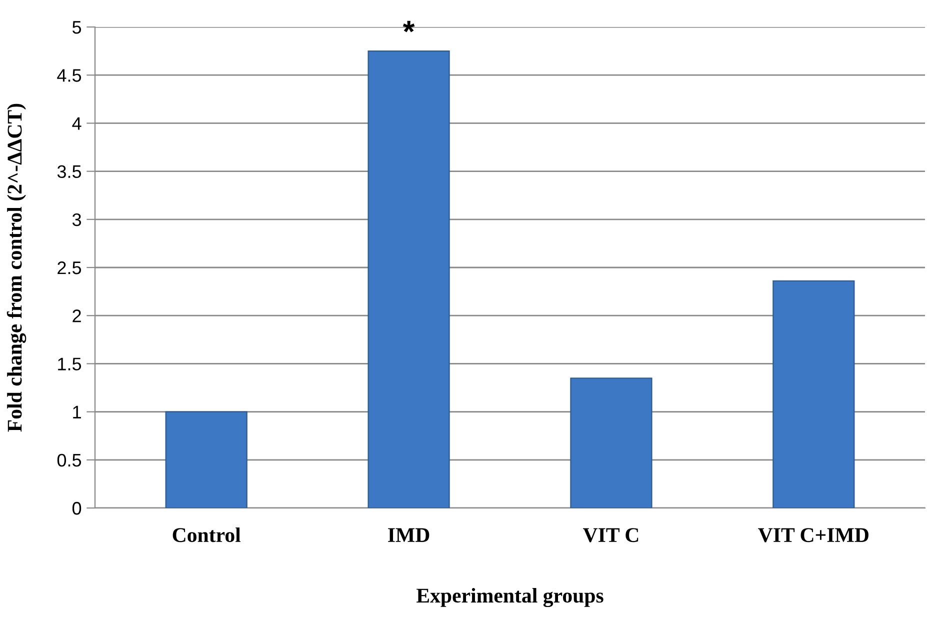 The image size is (927, 622). Describe the element at coordinates (610, 535) in the screenshot. I see `x-tick-label: VIT C` at that location.